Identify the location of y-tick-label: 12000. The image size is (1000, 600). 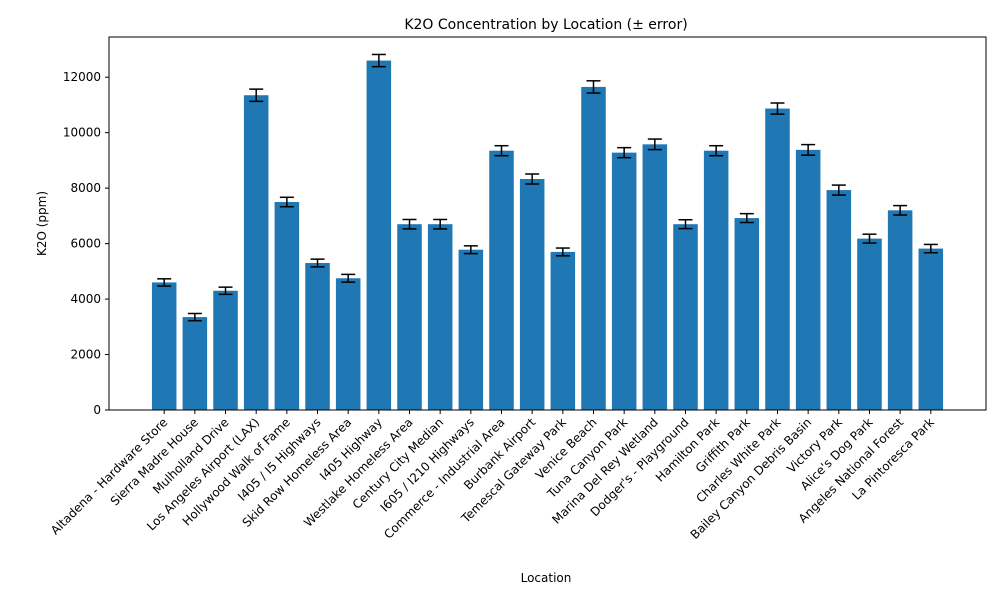
(82, 77).